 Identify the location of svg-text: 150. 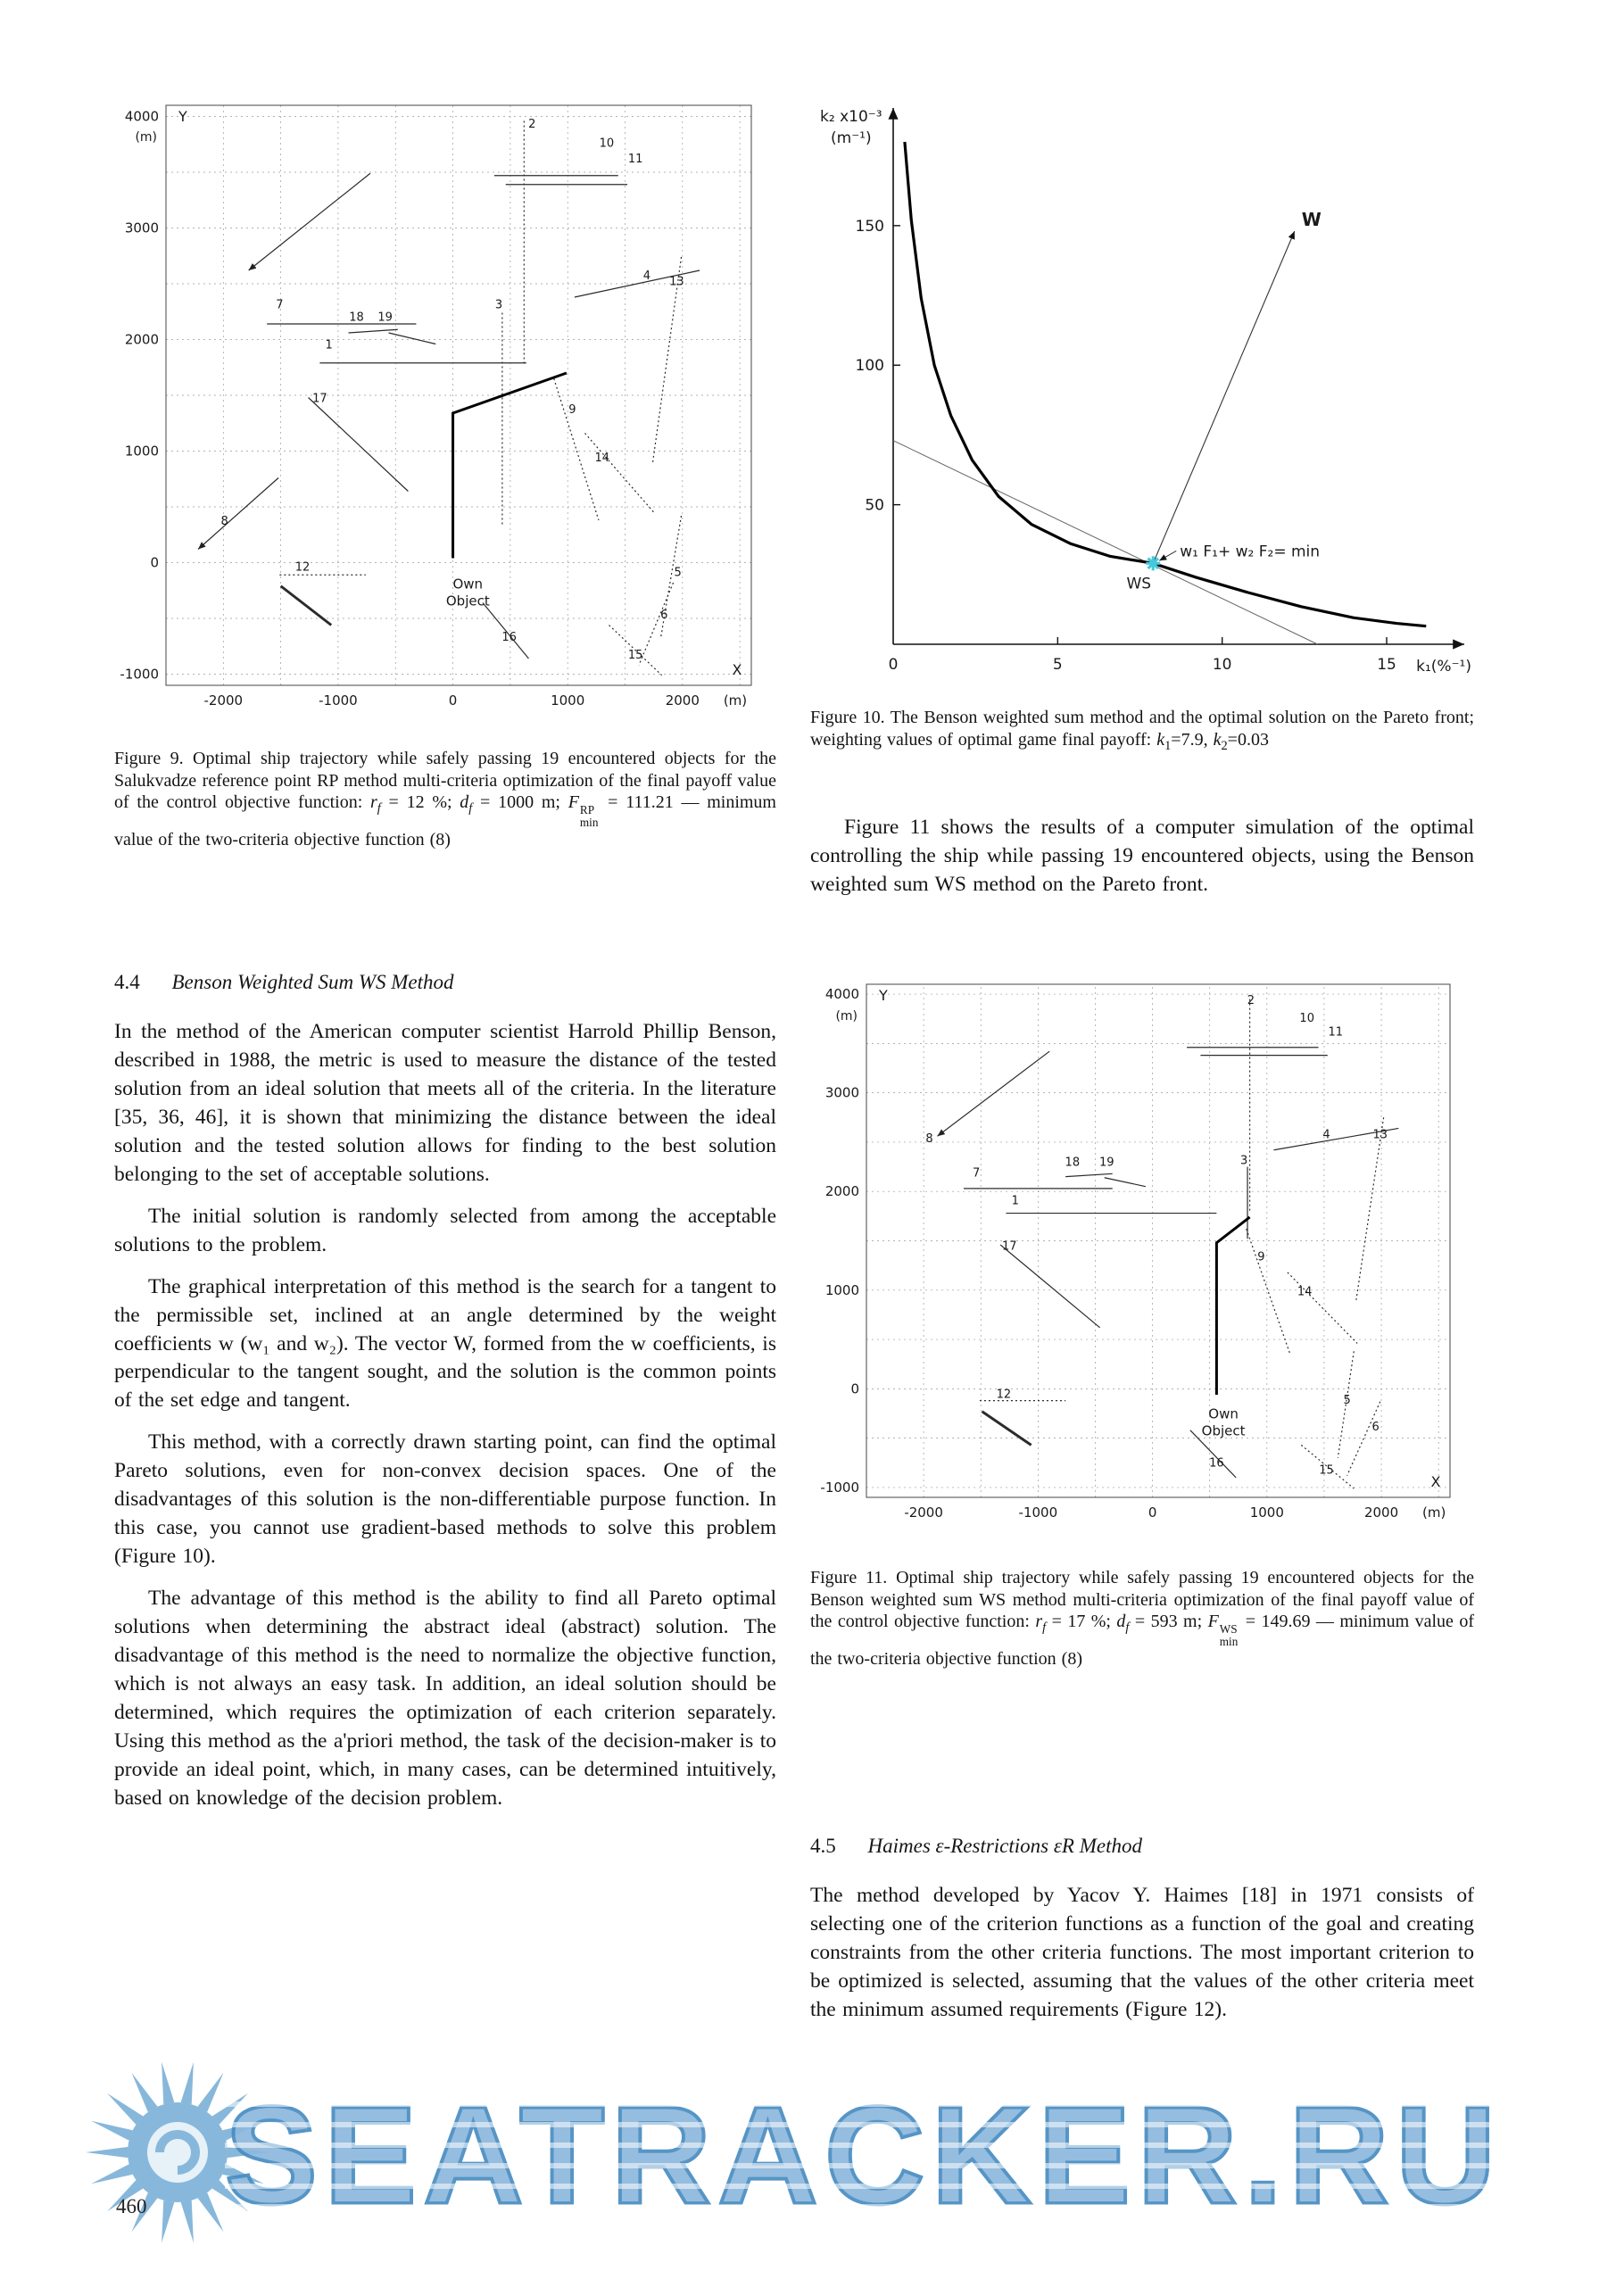
(870, 227).